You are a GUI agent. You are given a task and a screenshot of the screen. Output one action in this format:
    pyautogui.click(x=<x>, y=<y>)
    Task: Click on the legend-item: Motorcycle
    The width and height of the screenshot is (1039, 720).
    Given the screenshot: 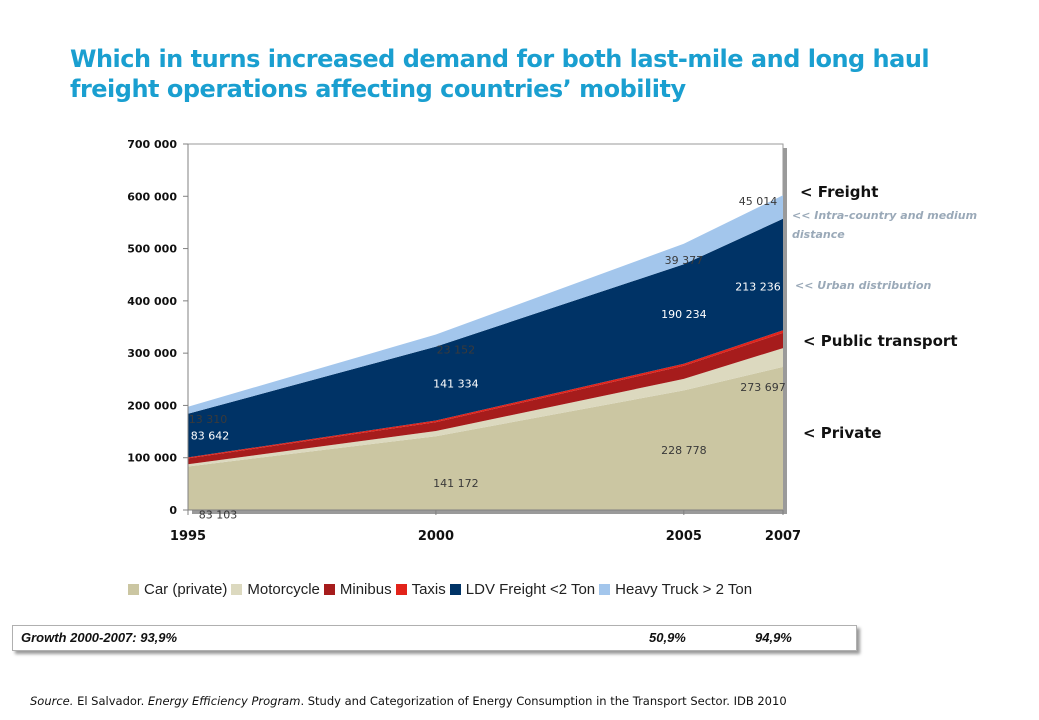 What is the action you would take?
    pyautogui.click(x=275, y=589)
    